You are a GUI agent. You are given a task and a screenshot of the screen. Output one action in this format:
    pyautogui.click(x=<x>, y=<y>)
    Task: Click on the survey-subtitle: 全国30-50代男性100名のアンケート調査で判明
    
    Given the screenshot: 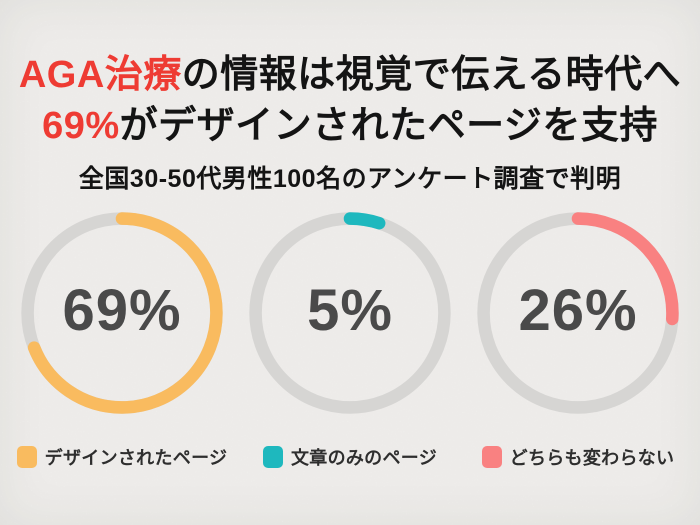 What is the action you would take?
    pyautogui.click(x=350, y=179)
    